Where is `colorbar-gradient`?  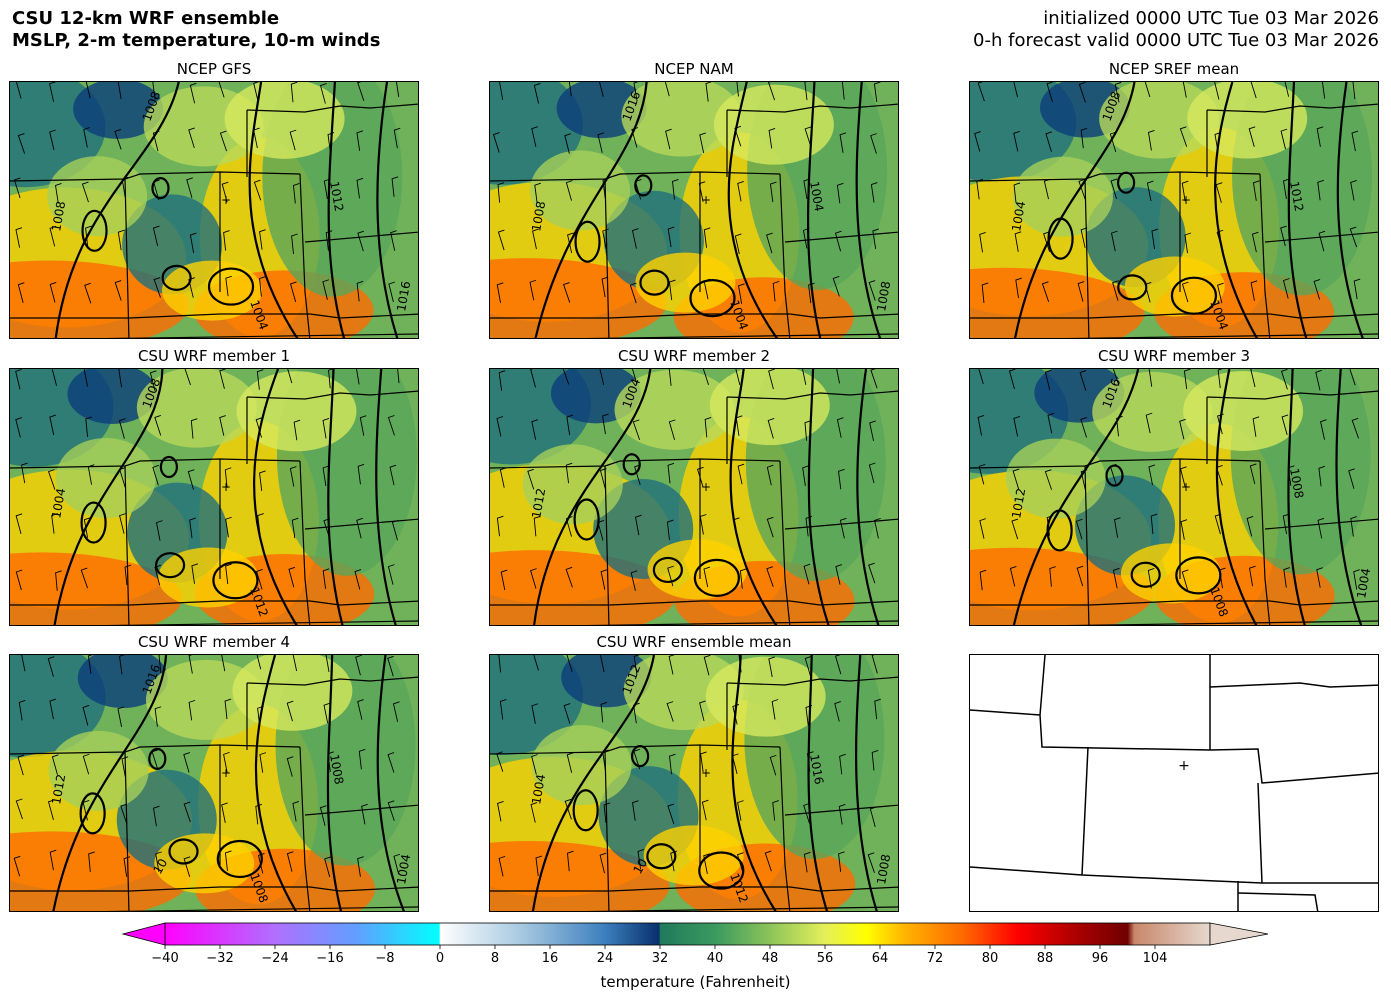
colorbar-gradient is located at coordinates (687, 934).